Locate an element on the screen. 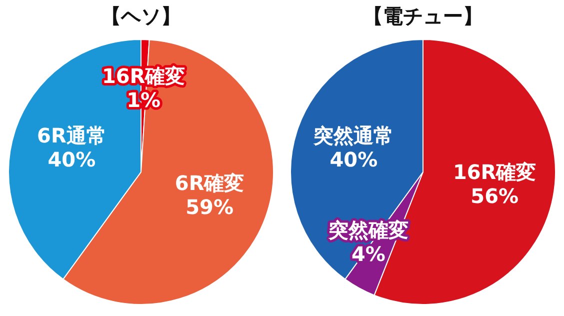  chart-title: 【電チュー】 is located at coordinates (423, 16).